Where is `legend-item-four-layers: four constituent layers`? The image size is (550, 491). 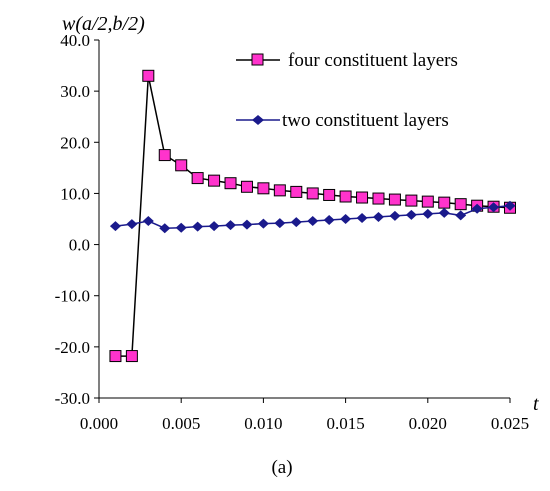
legend-item-four-layers: four constituent layers is located at coordinates (347, 60).